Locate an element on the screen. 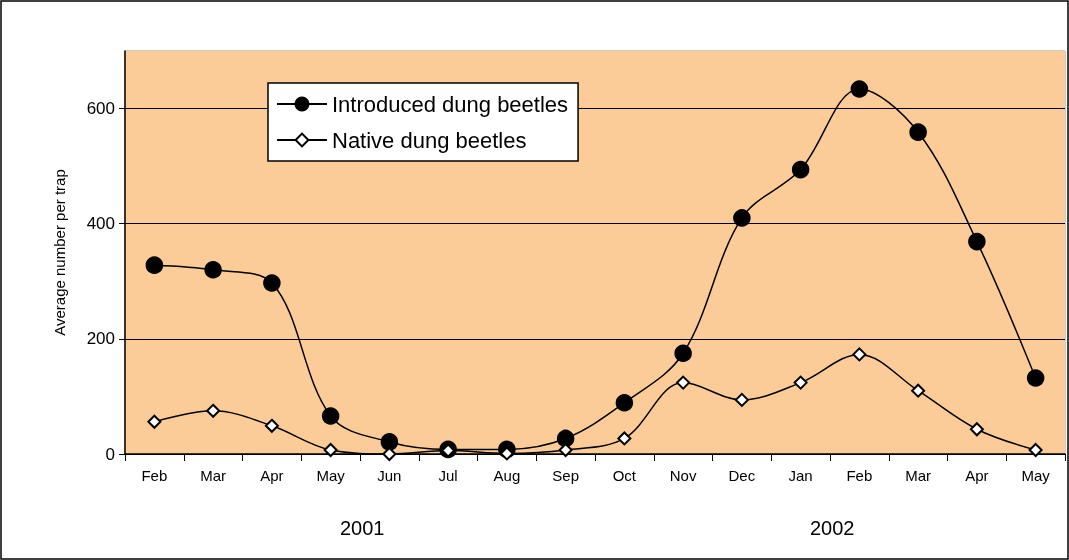 Image resolution: width=1069 pixels, height=560 pixels. x-tick-label: Oct is located at coordinates (624, 475).